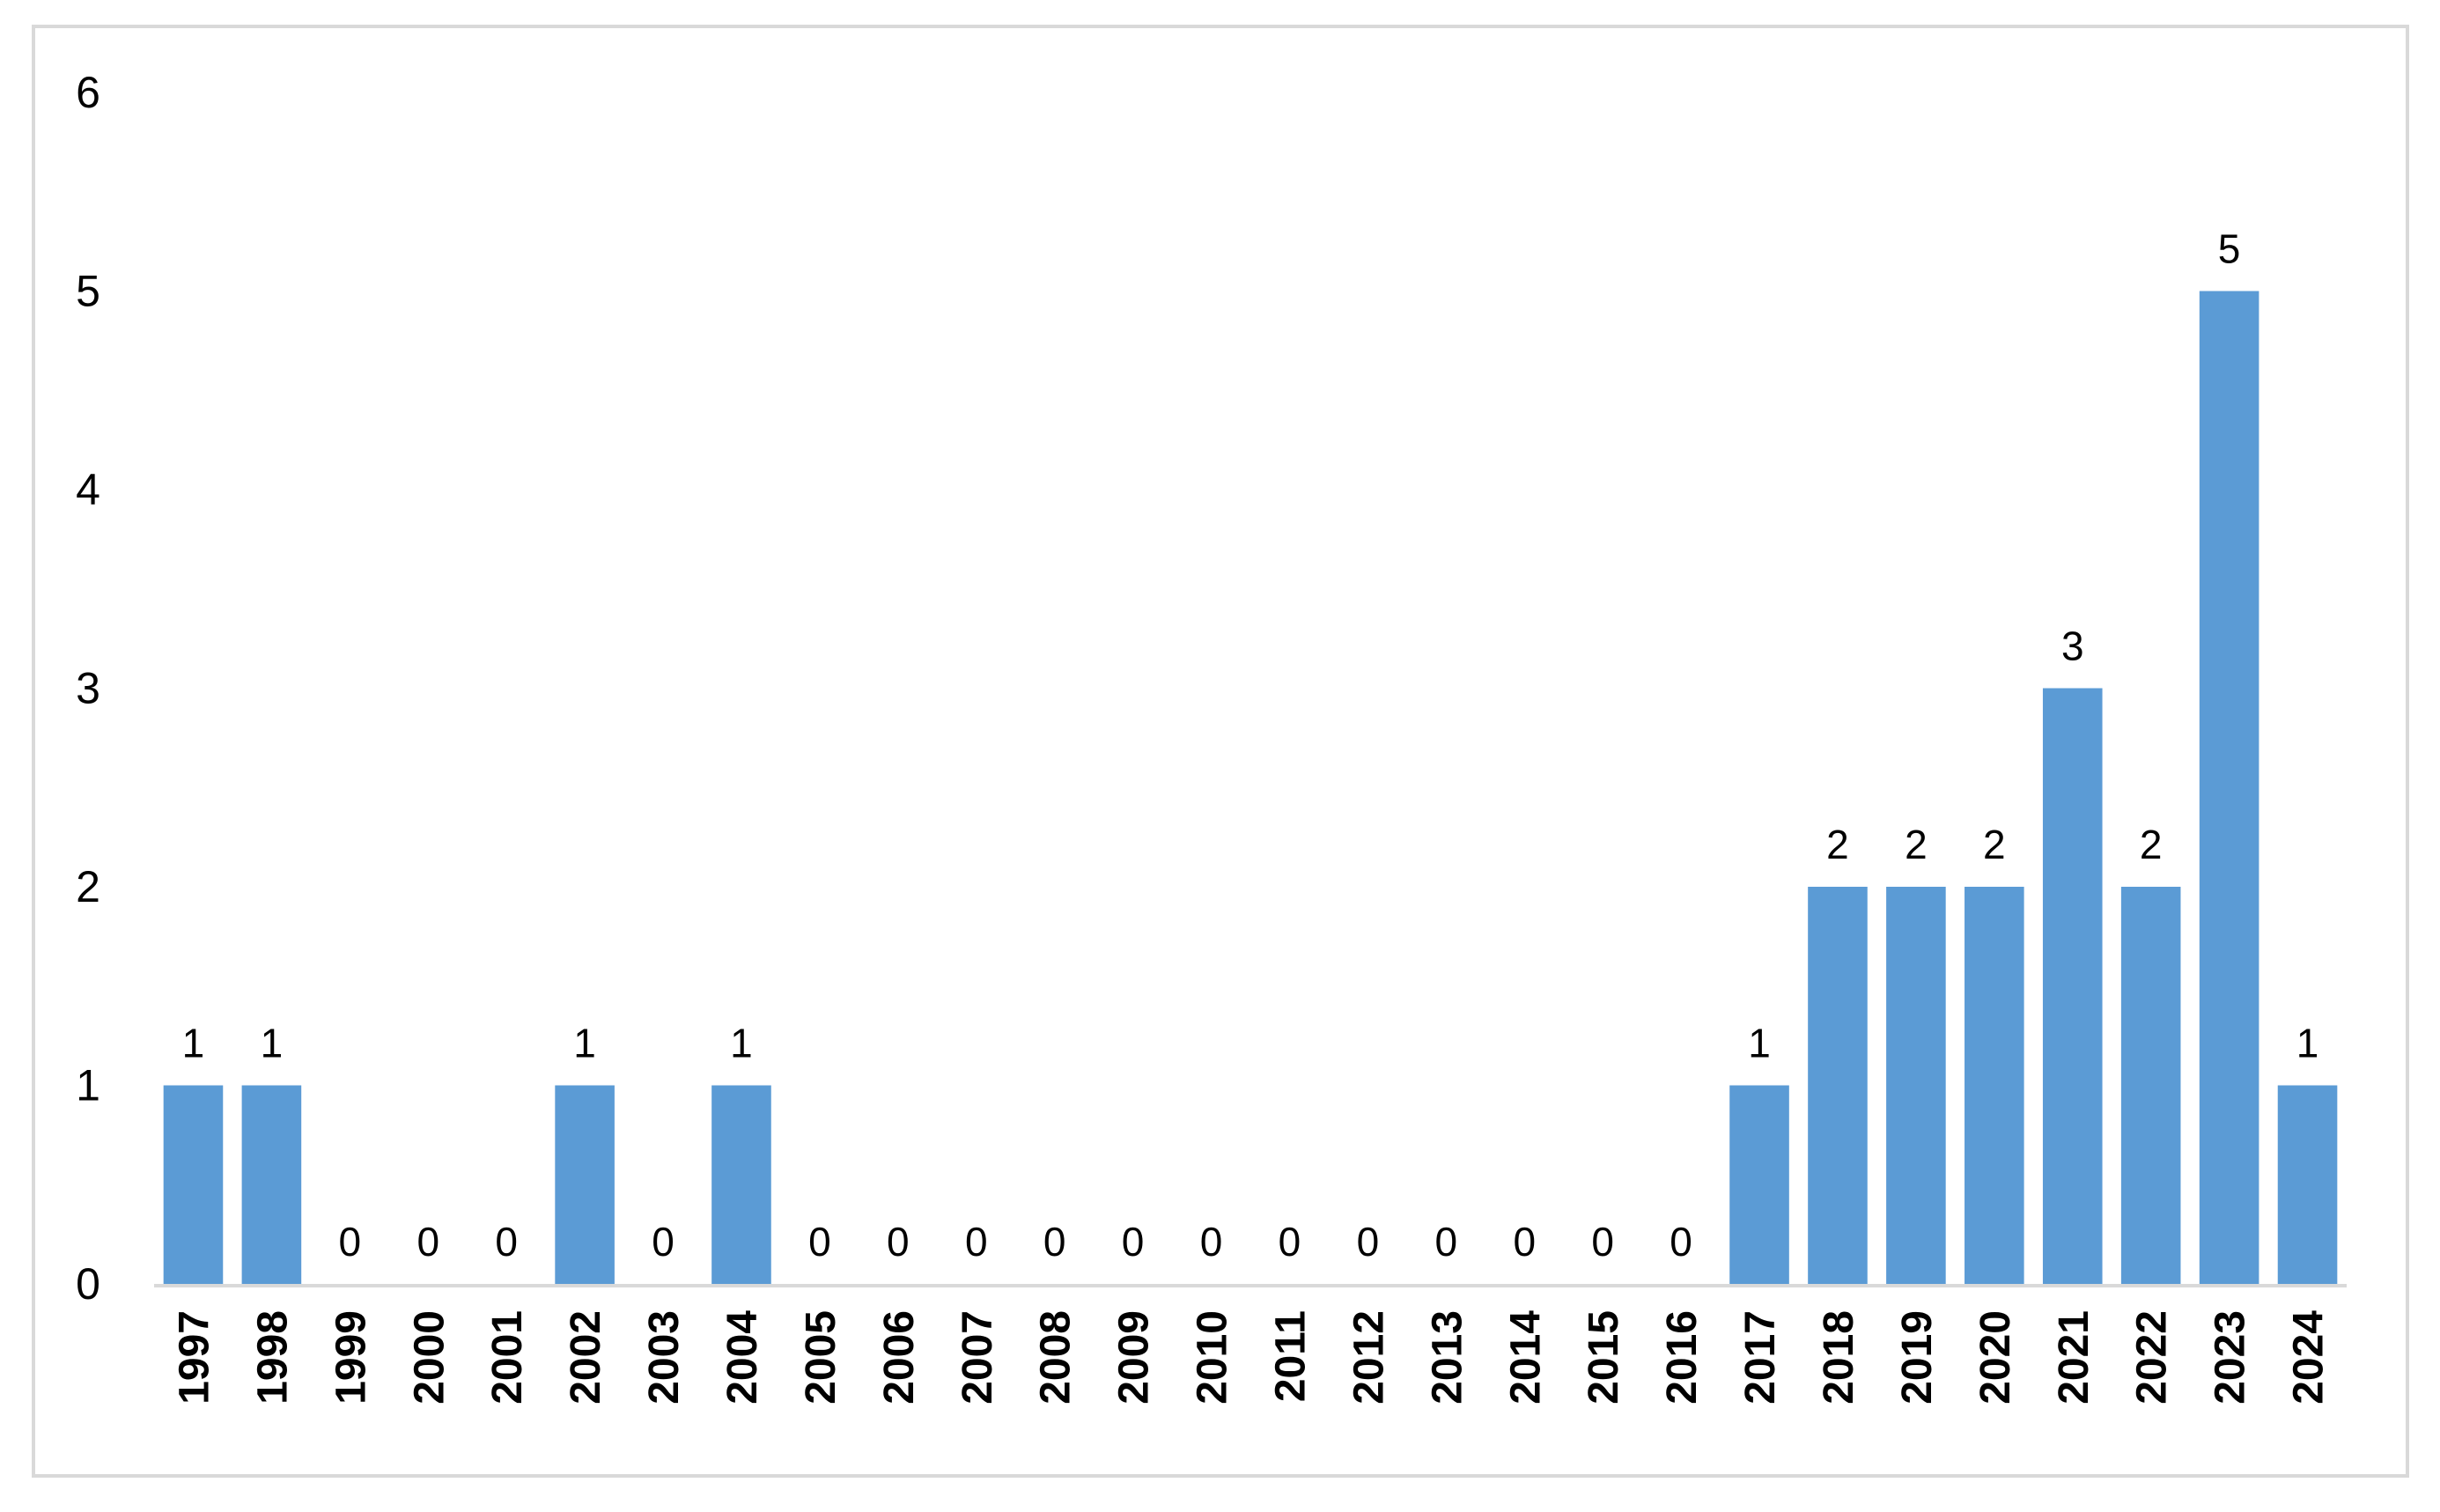 This screenshot has height=1512, width=2440. I want to click on data-label-2003: 0, so click(663, 1242).